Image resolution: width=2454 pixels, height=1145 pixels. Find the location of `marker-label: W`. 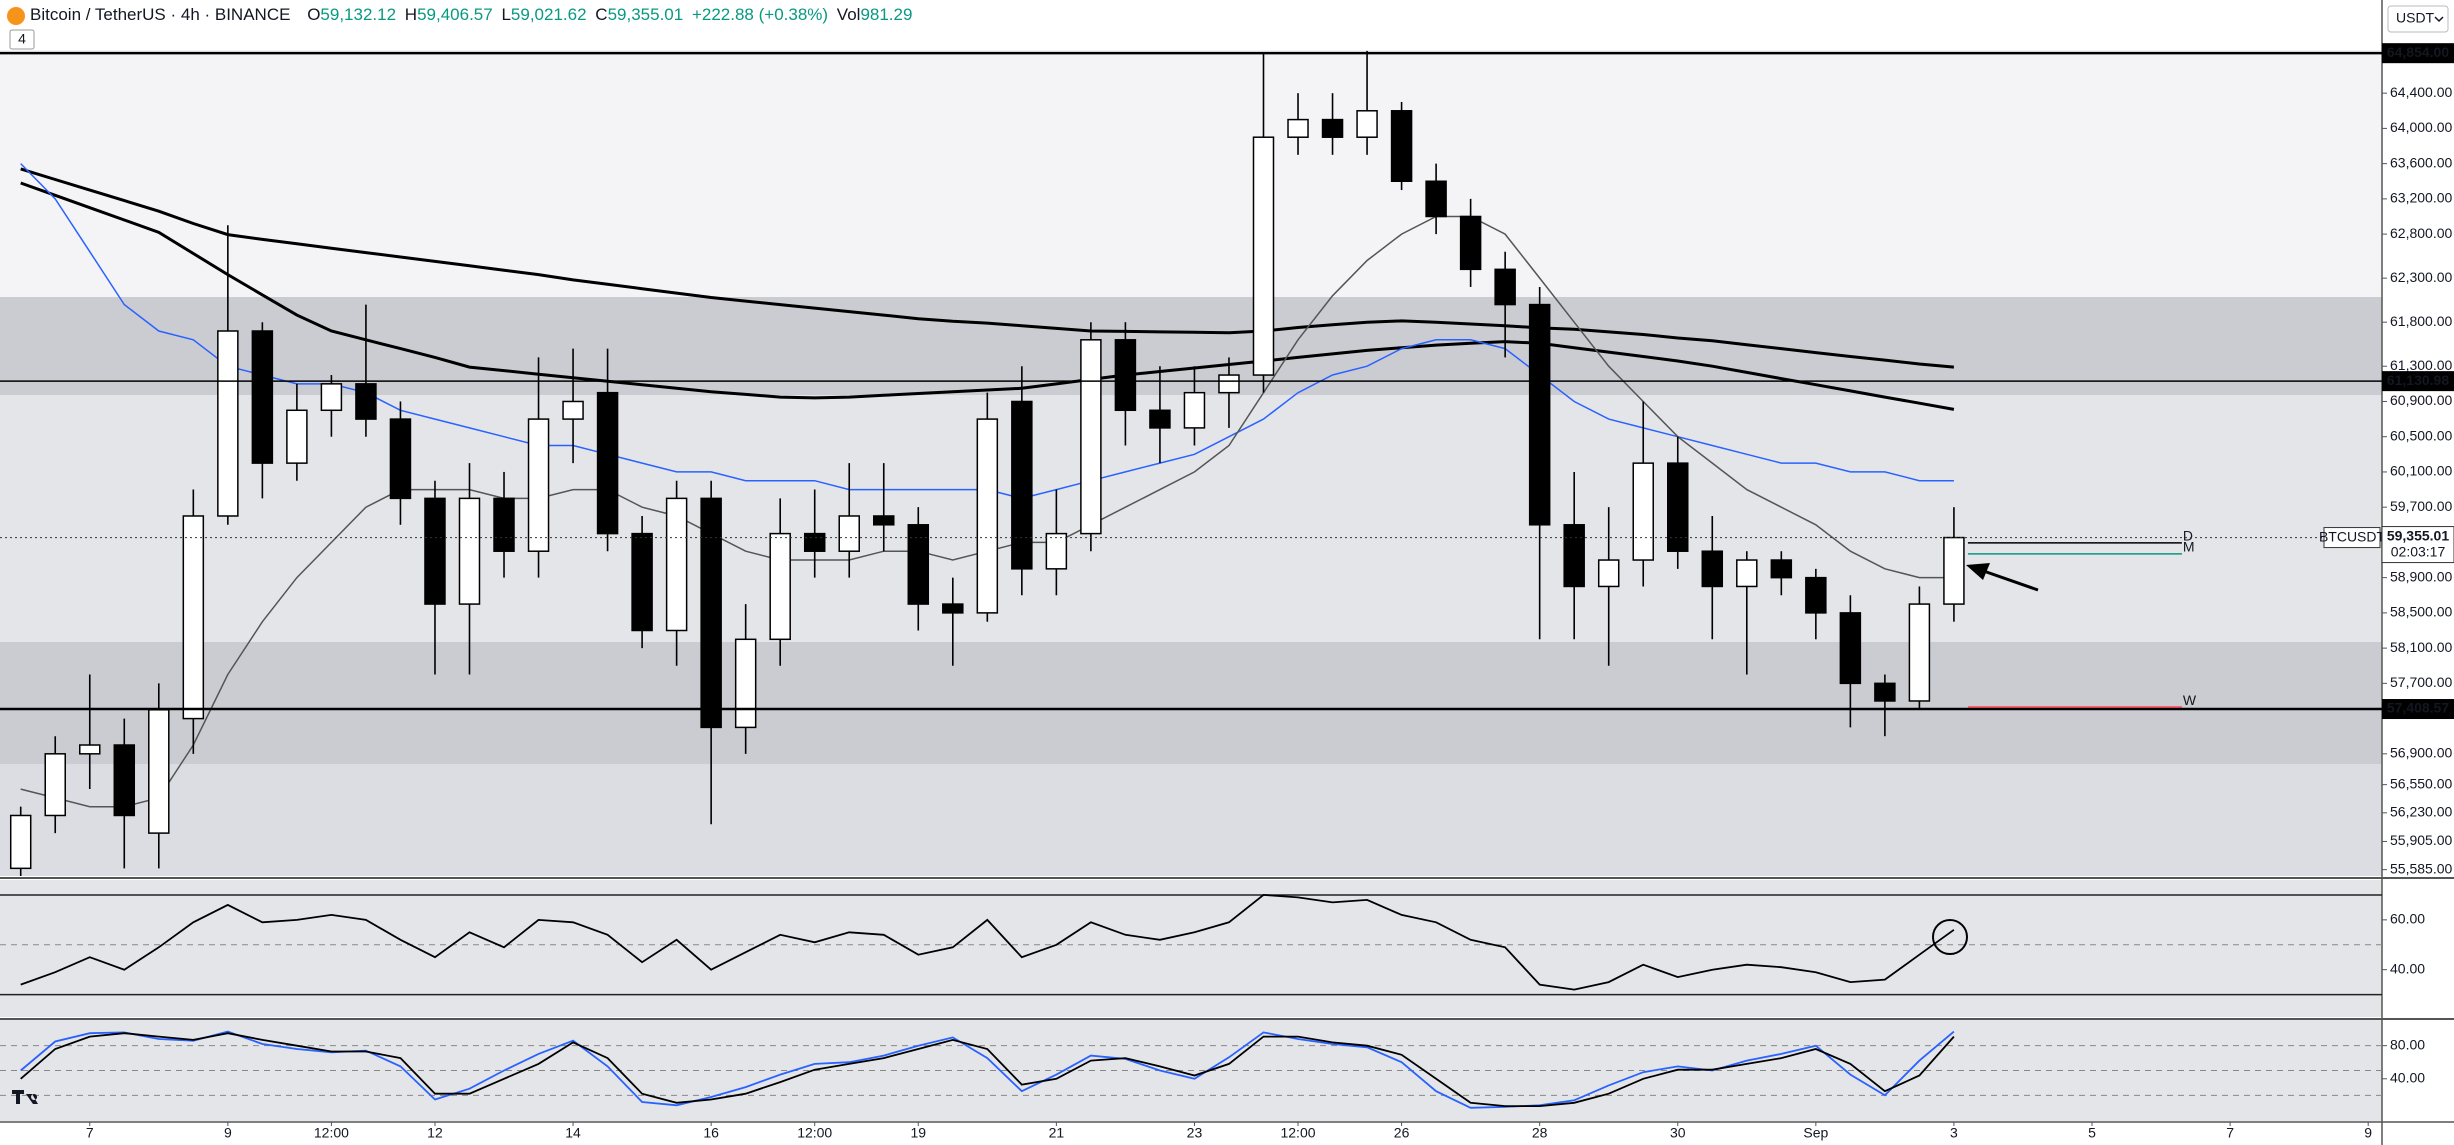

marker-label: W is located at coordinates (2190, 700).